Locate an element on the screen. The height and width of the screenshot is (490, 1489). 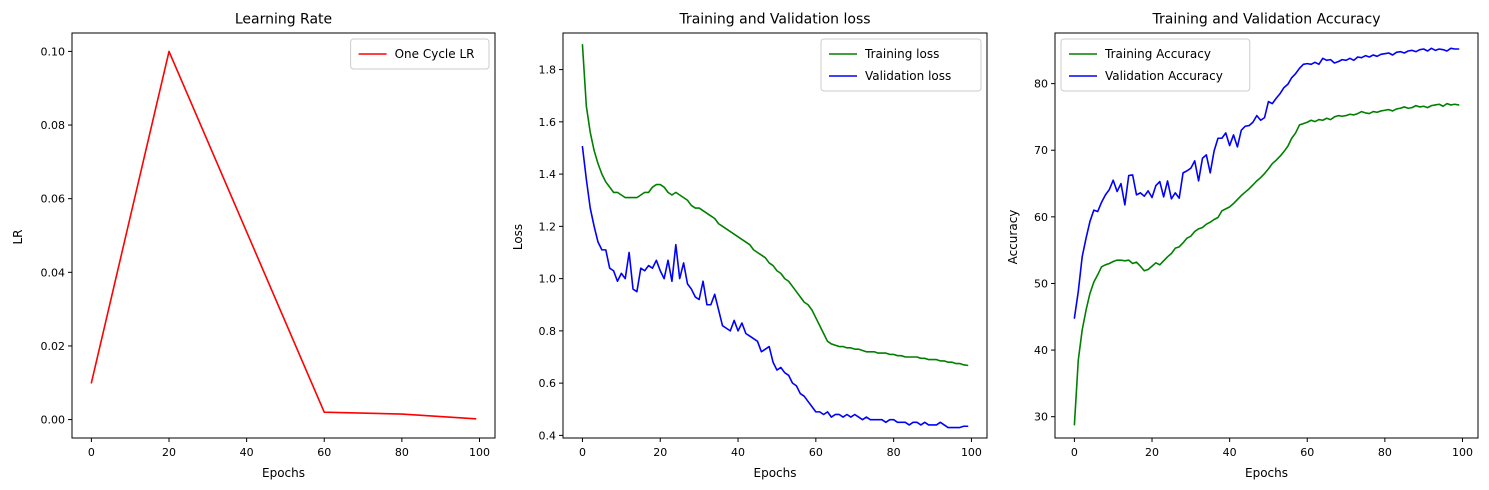
y-tick-label: 0.10 is located at coordinates (53, 51).